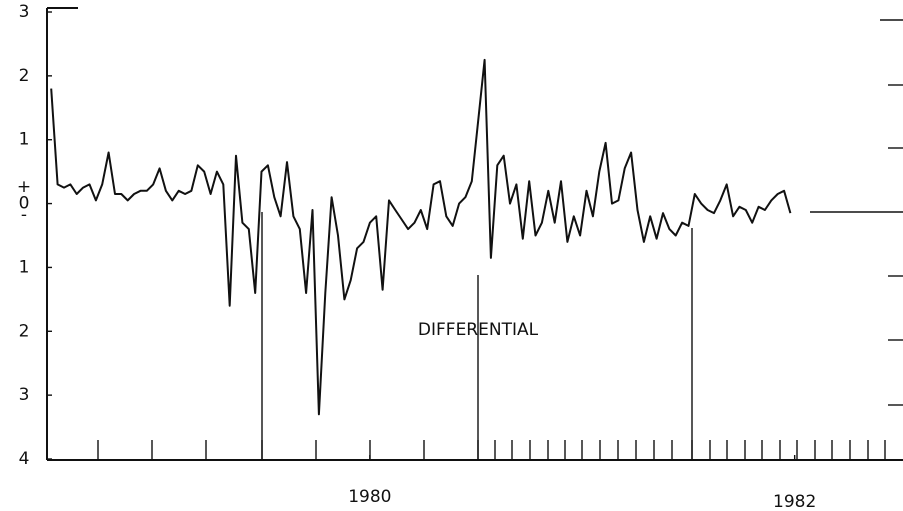 The width and height of the screenshot is (903, 511). I want to click on annotation: -, so click(24, 215).